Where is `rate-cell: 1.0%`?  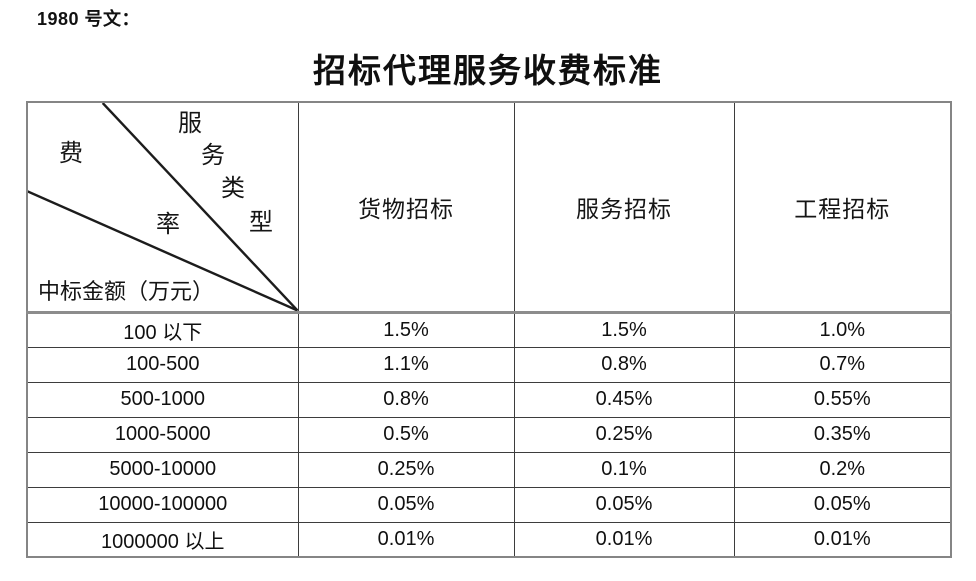
rate-cell: 1.0% is located at coordinates (842, 329).